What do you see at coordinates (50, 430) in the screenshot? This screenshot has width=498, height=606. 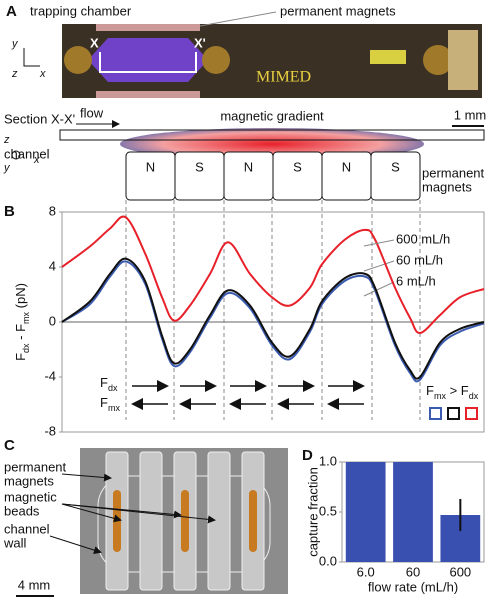 I see `y-tick-label: -8` at bounding box center [50, 430].